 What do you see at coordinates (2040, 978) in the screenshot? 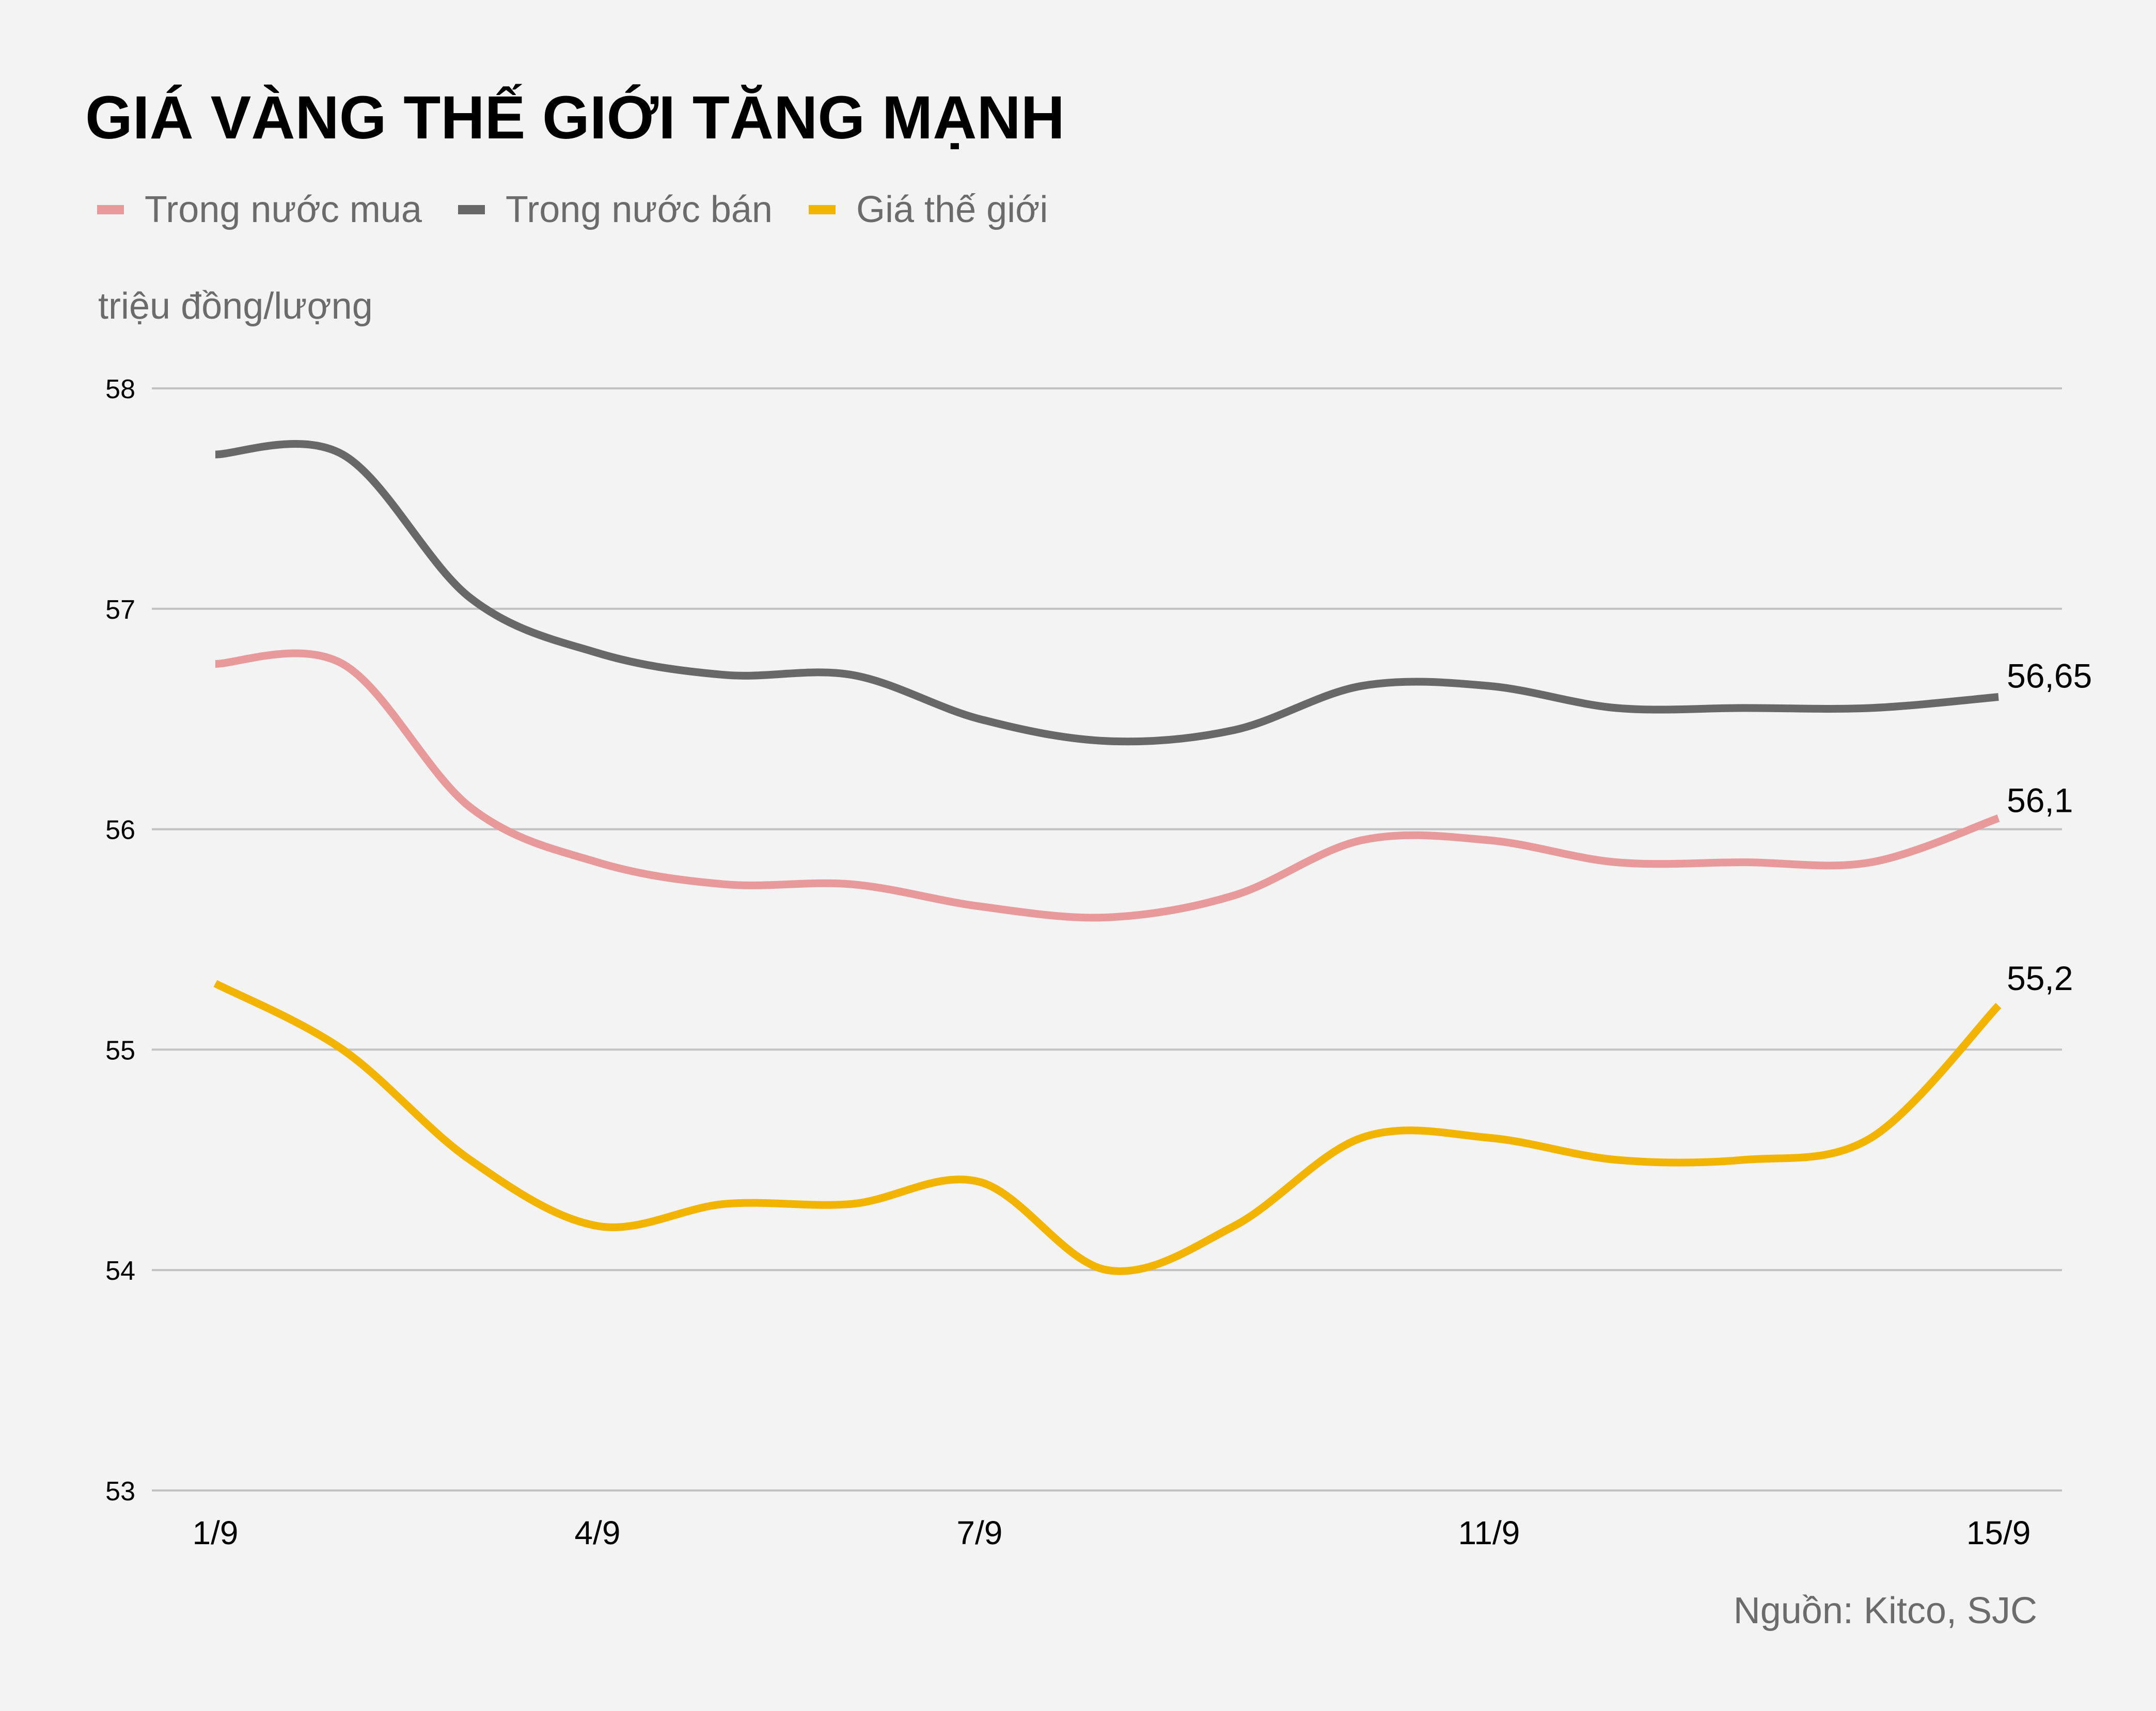
I see `end-value-label: 55,2` at bounding box center [2040, 978].